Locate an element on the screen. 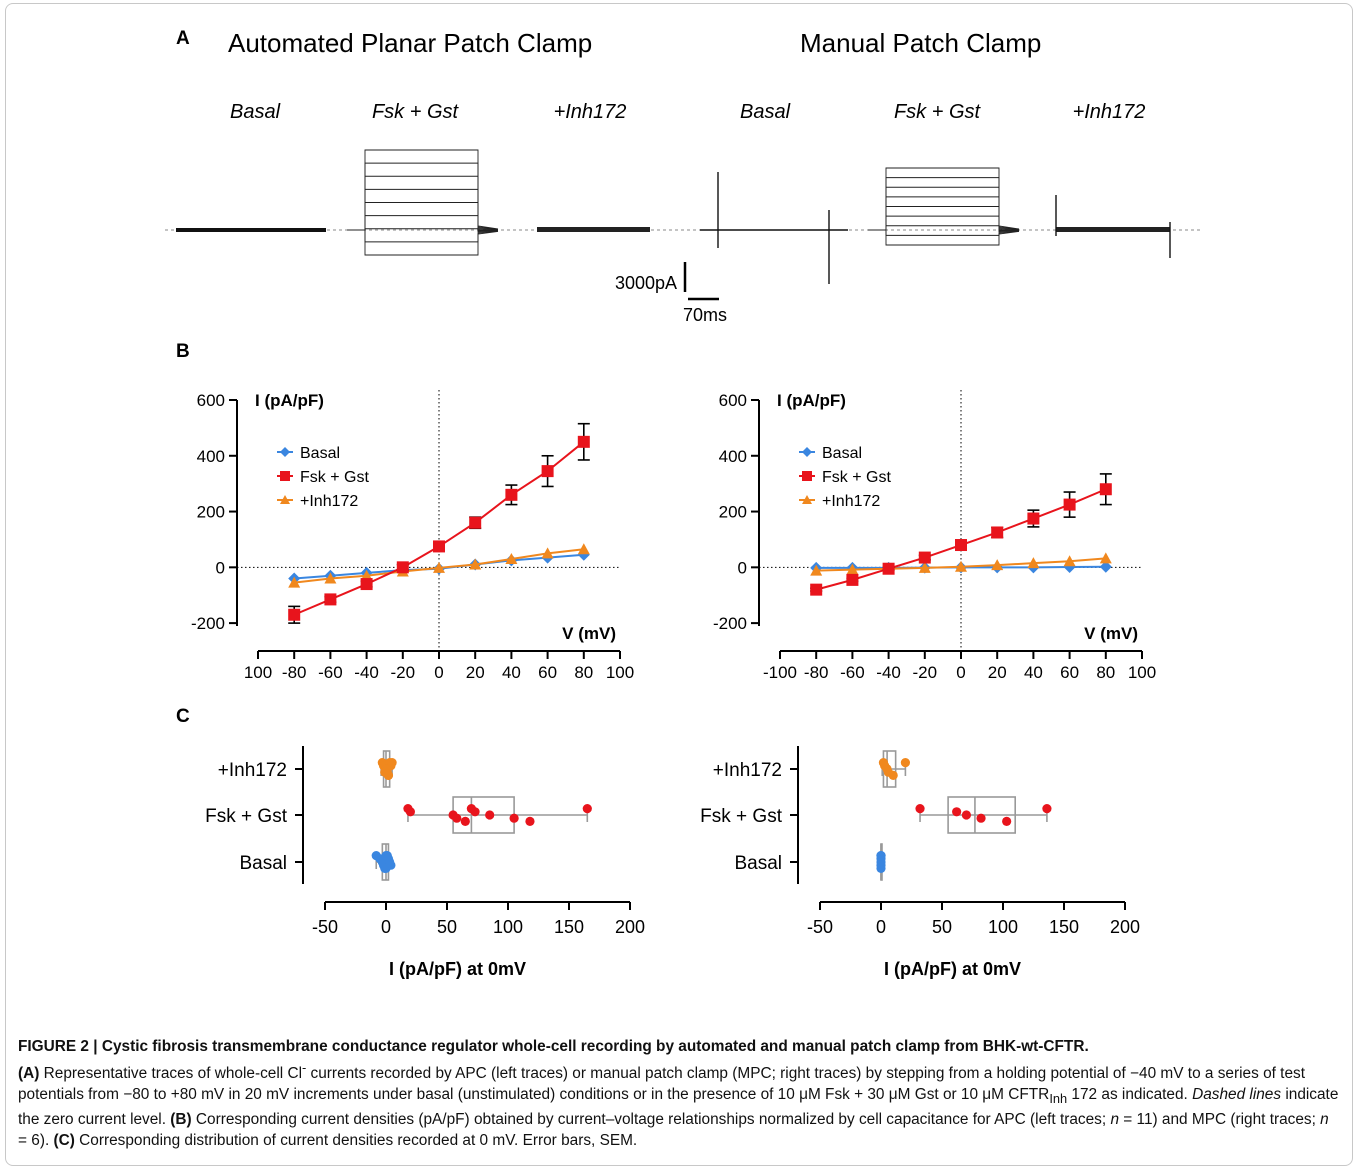  panel-label-a: A is located at coordinates (183, 38).